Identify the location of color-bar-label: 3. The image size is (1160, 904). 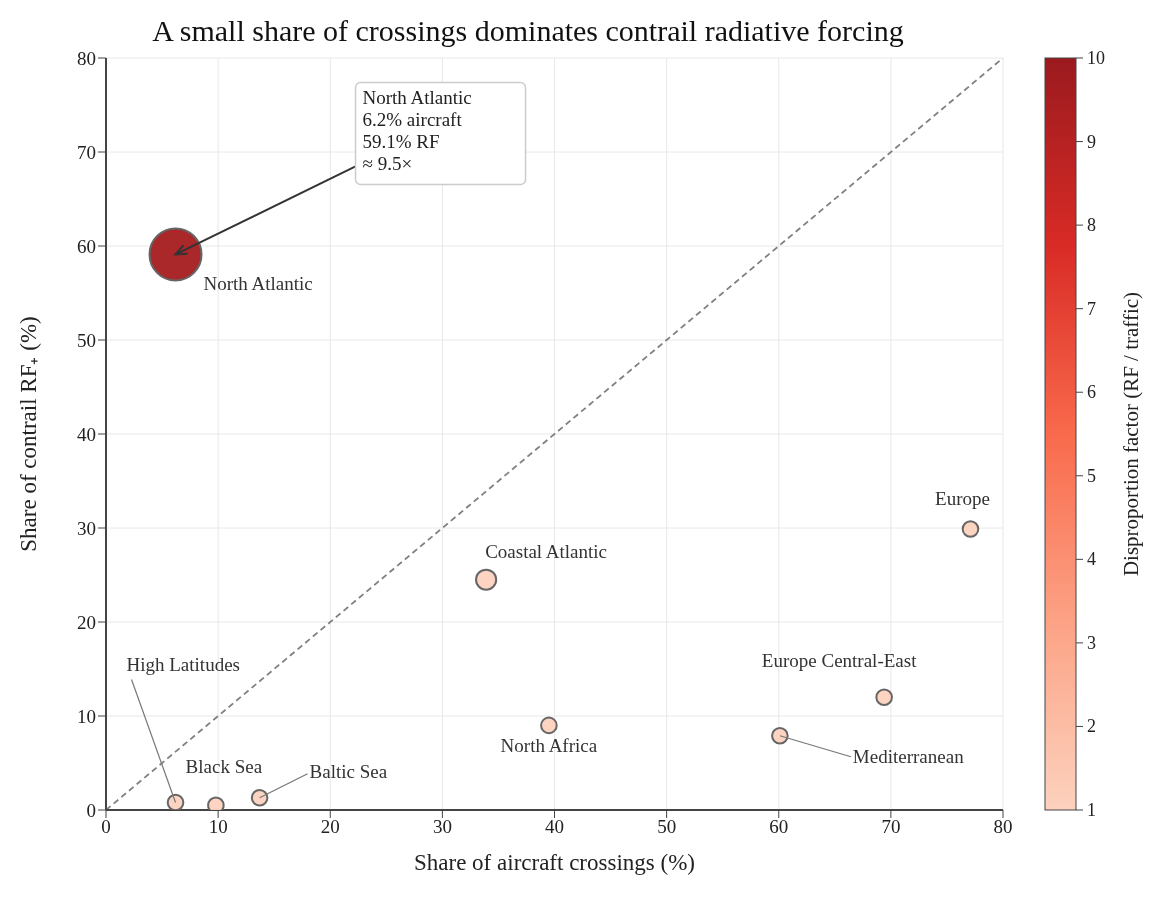
(1091, 642).